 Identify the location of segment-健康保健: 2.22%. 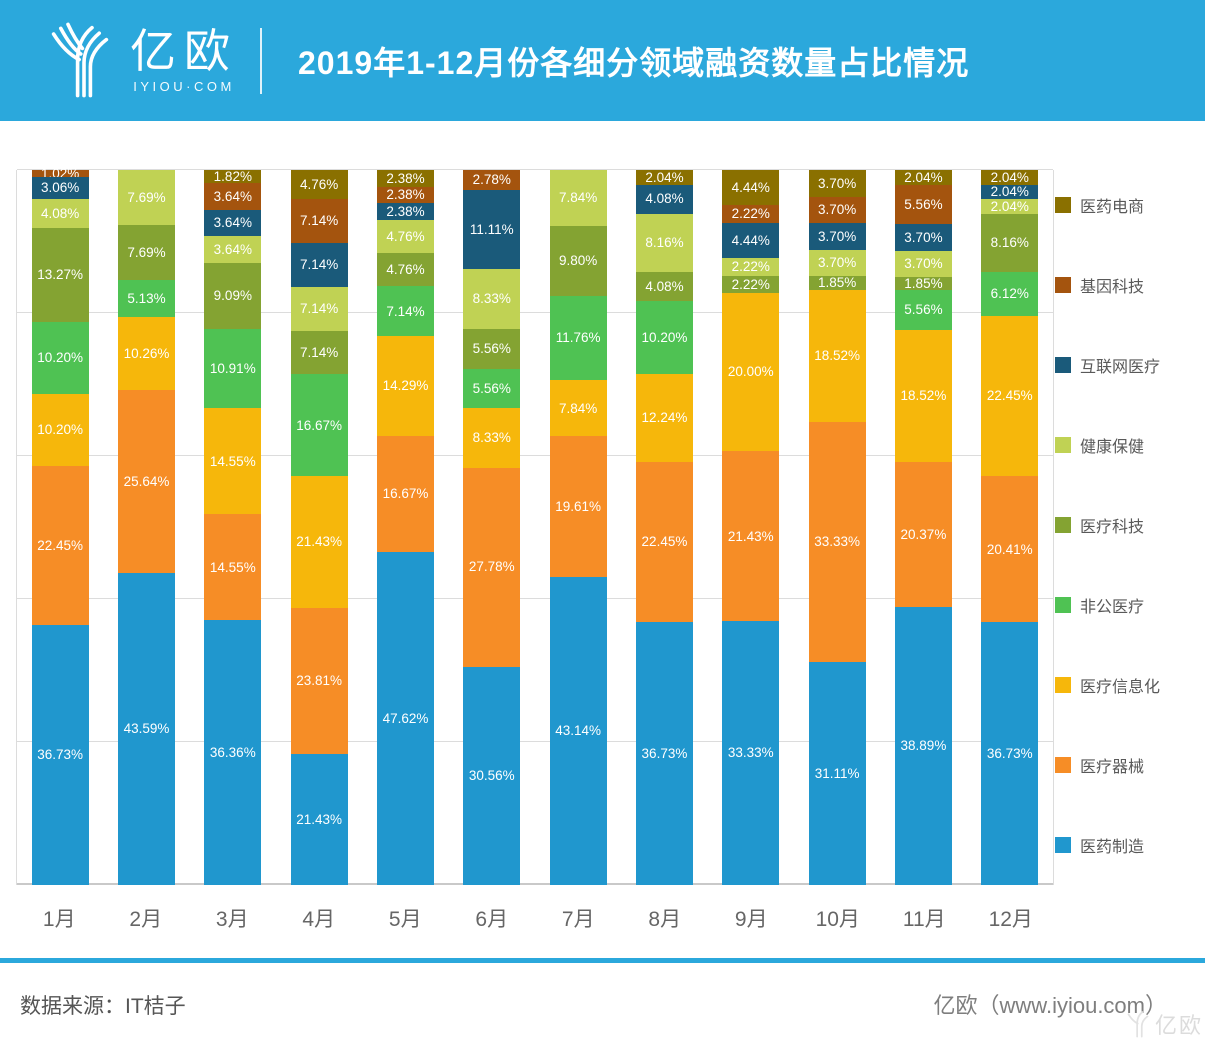
(751, 266).